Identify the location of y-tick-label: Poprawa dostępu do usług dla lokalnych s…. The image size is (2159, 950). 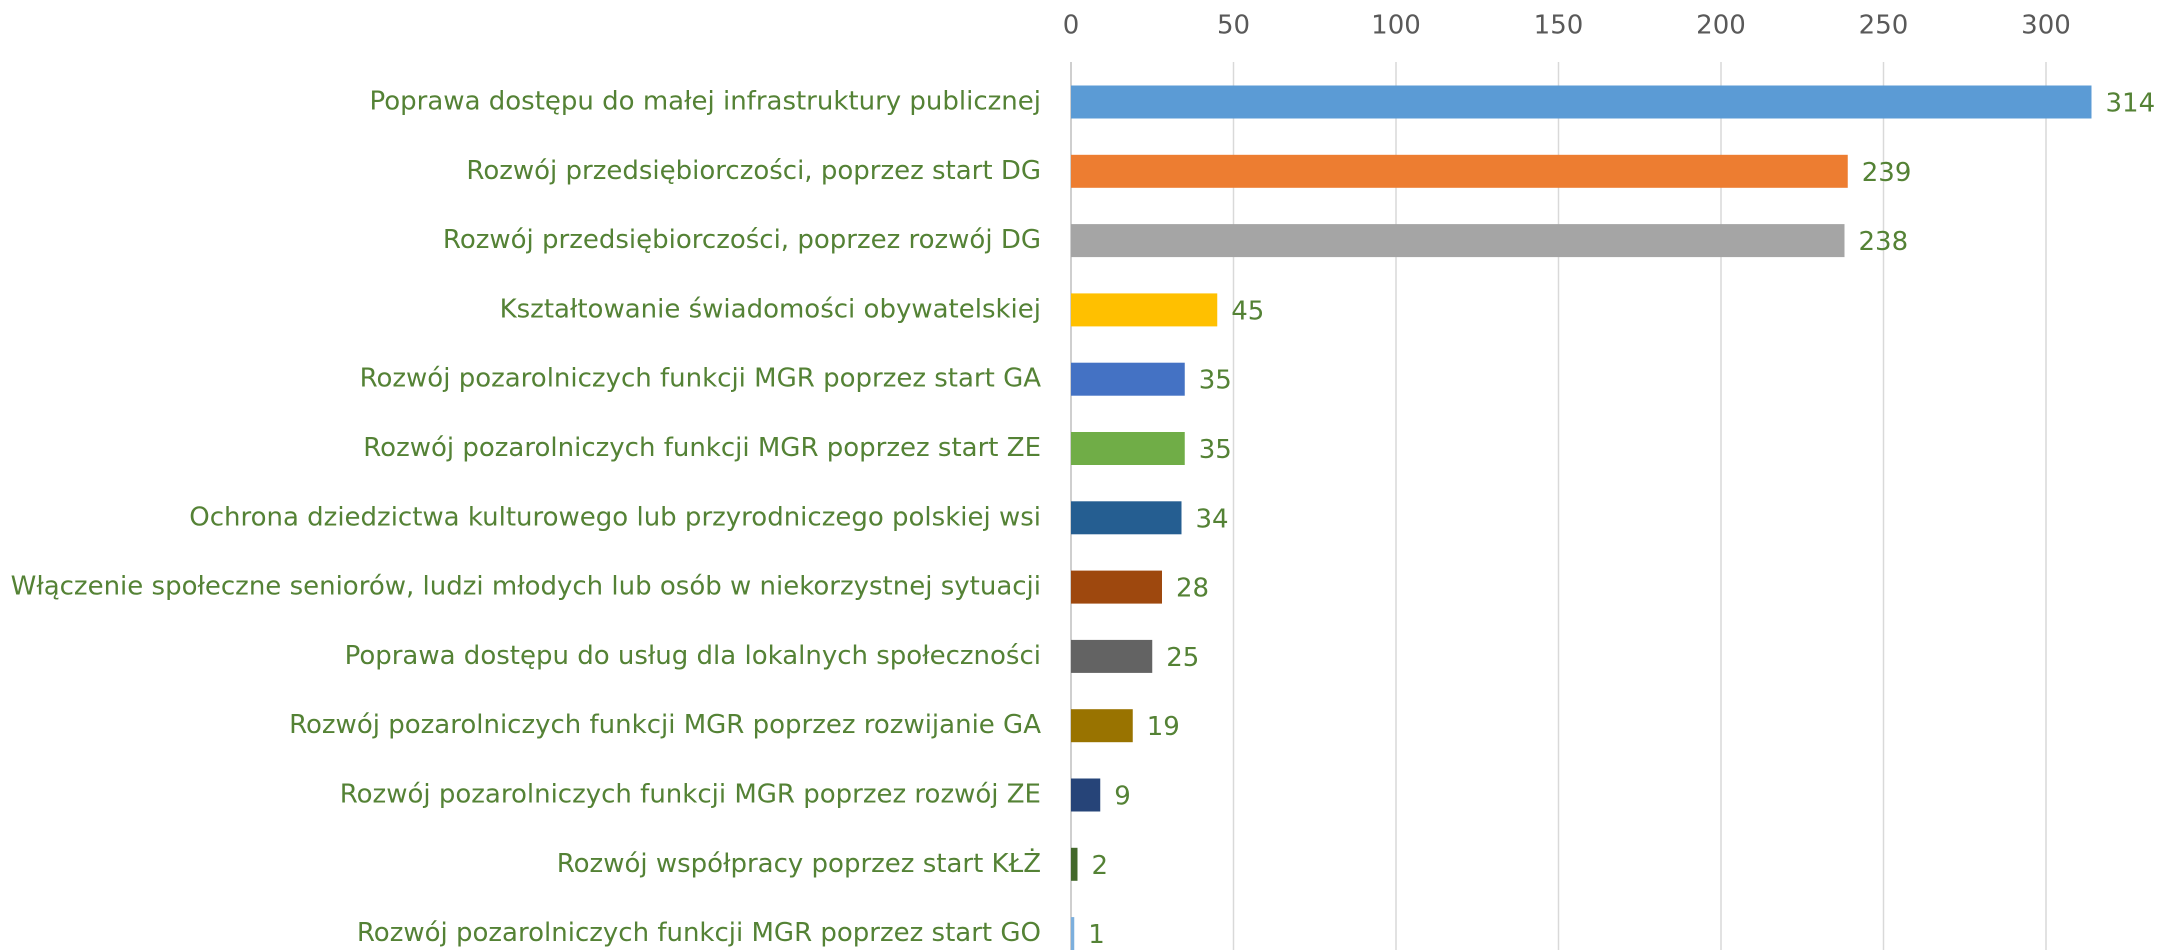
(693, 656).